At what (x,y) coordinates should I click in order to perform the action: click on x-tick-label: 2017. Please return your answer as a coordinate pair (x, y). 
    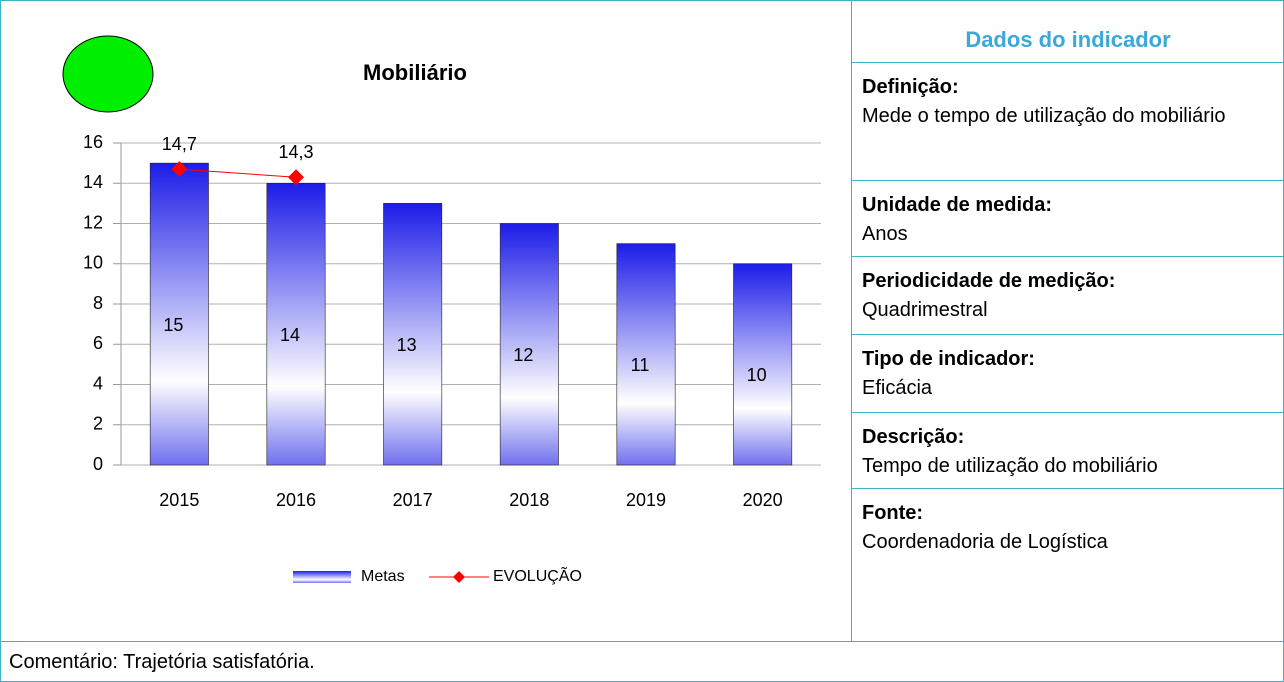
    Looking at the image, I should click on (413, 500).